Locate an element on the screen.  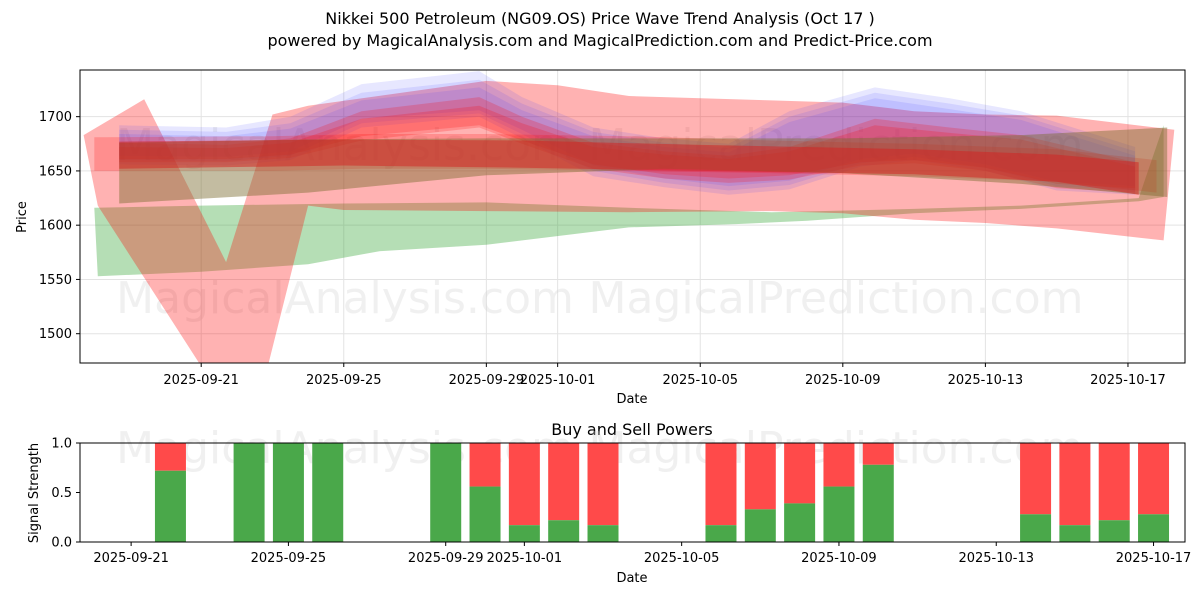
signal-bars is located at coordinates (662, 492).